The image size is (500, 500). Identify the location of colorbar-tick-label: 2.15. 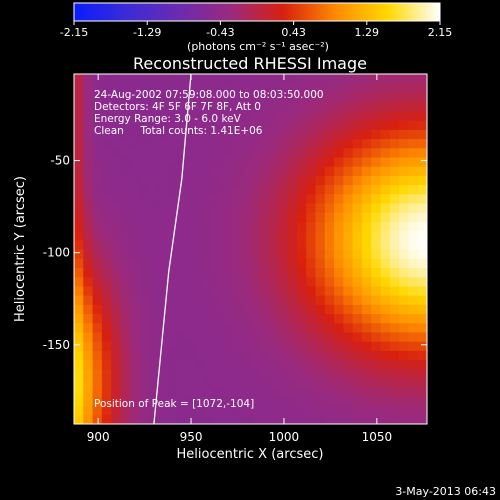
(440, 32).